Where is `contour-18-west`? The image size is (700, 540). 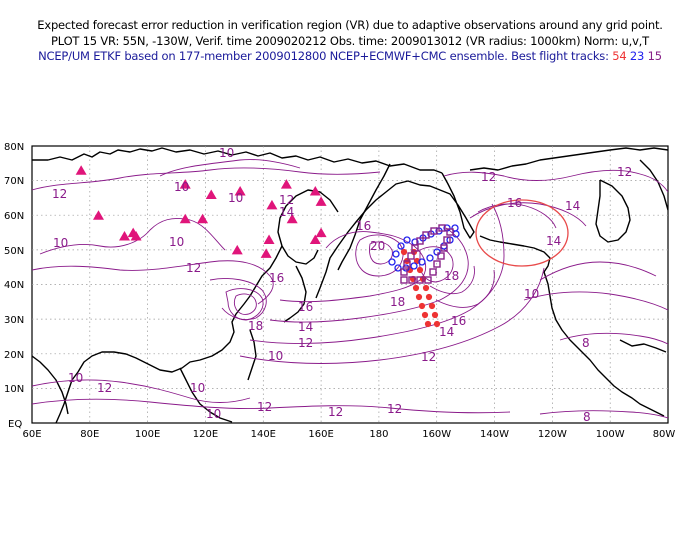 contour-18-west is located at coordinates (245, 304).